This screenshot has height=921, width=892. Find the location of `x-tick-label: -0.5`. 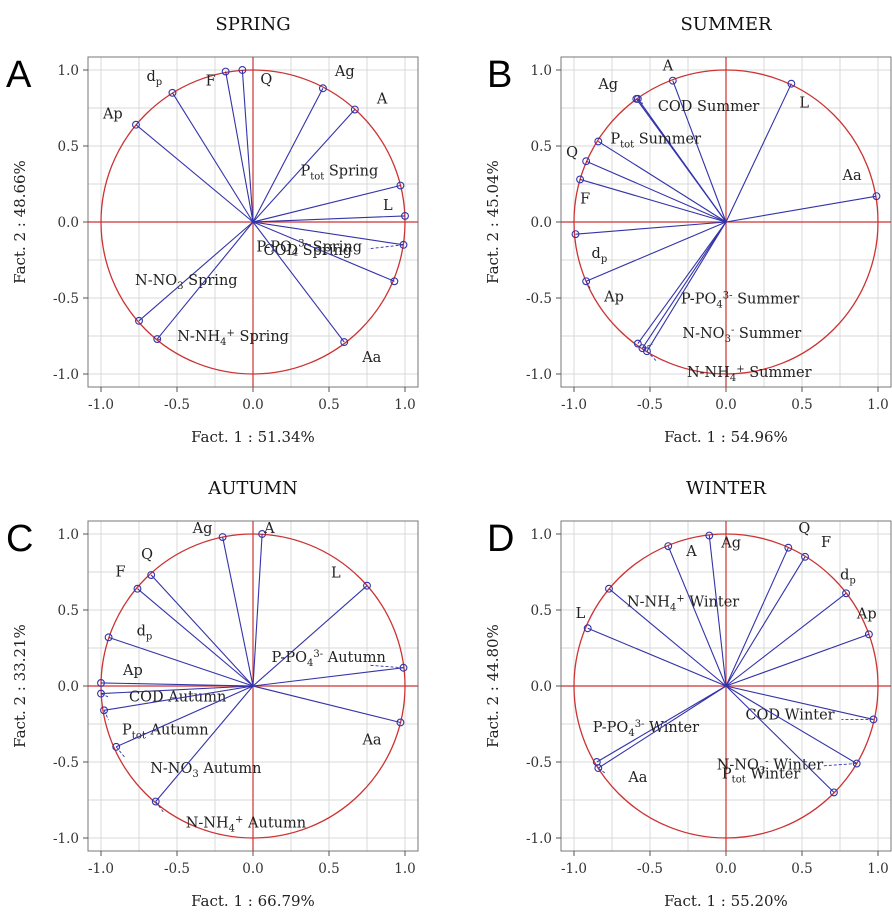

x-tick-label: -0.5 is located at coordinates (177, 869).